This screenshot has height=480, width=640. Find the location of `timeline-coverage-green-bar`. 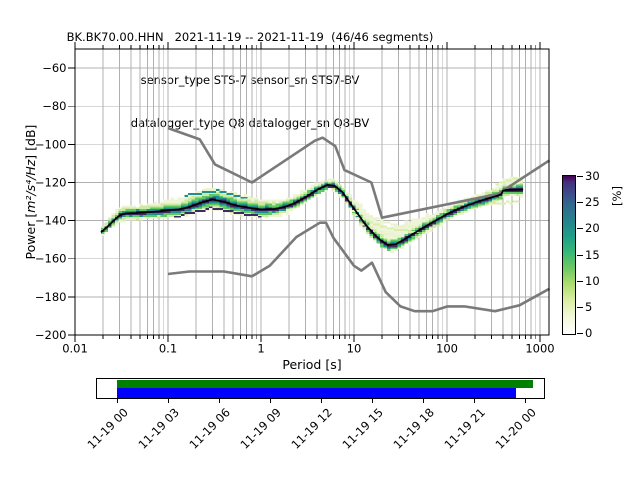

timeline-coverage-green-bar is located at coordinates (325, 383).